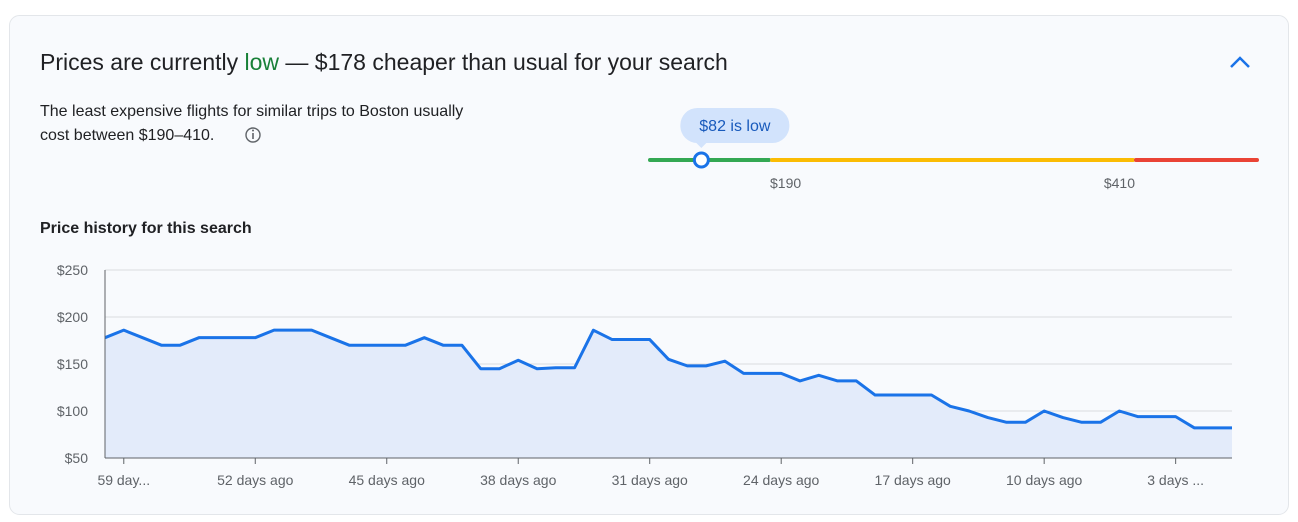  What do you see at coordinates (1240, 62) in the screenshot?
I see `collapse-button` at bounding box center [1240, 62].